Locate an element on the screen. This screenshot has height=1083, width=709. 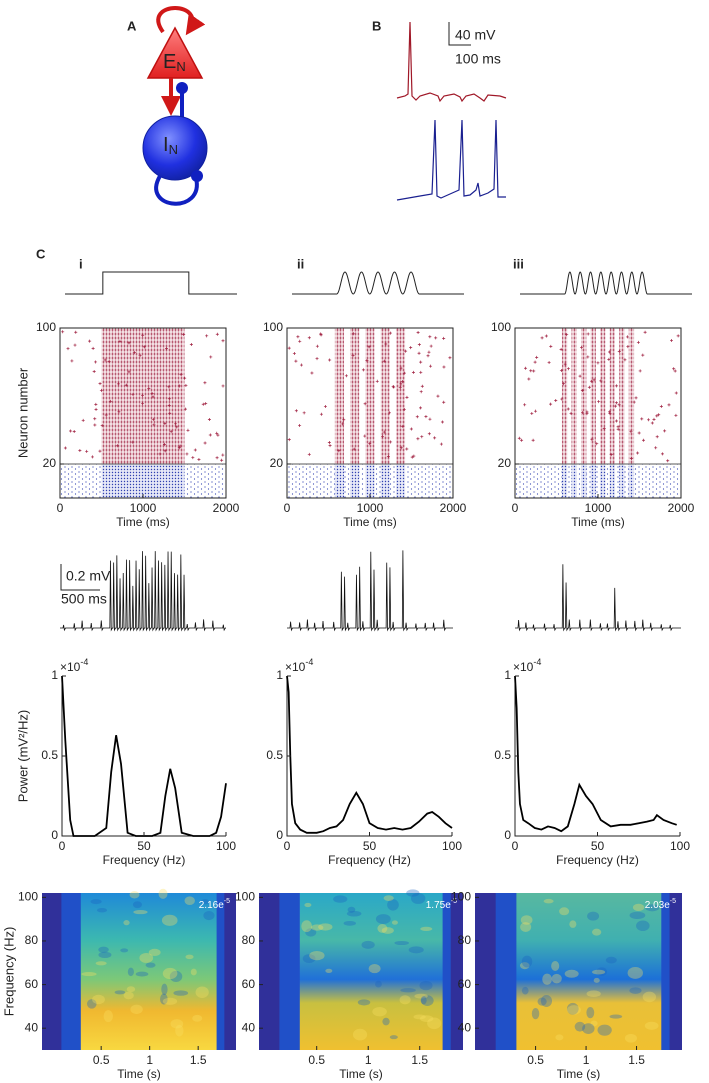
node-label: EN is located at coordinates (174, 62).